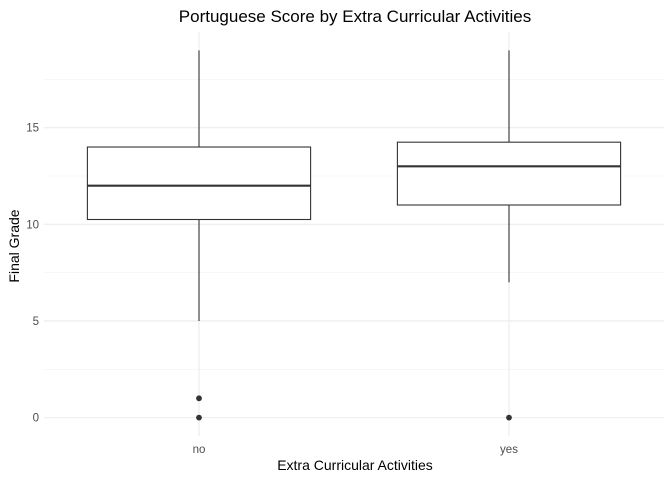 Image resolution: width=672 pixels, height=480 pixels. What do you see at coordinates (14, 245) in the screenshot?
I see `y-axis-title: Final Grade` at bounding box center [14, 245].